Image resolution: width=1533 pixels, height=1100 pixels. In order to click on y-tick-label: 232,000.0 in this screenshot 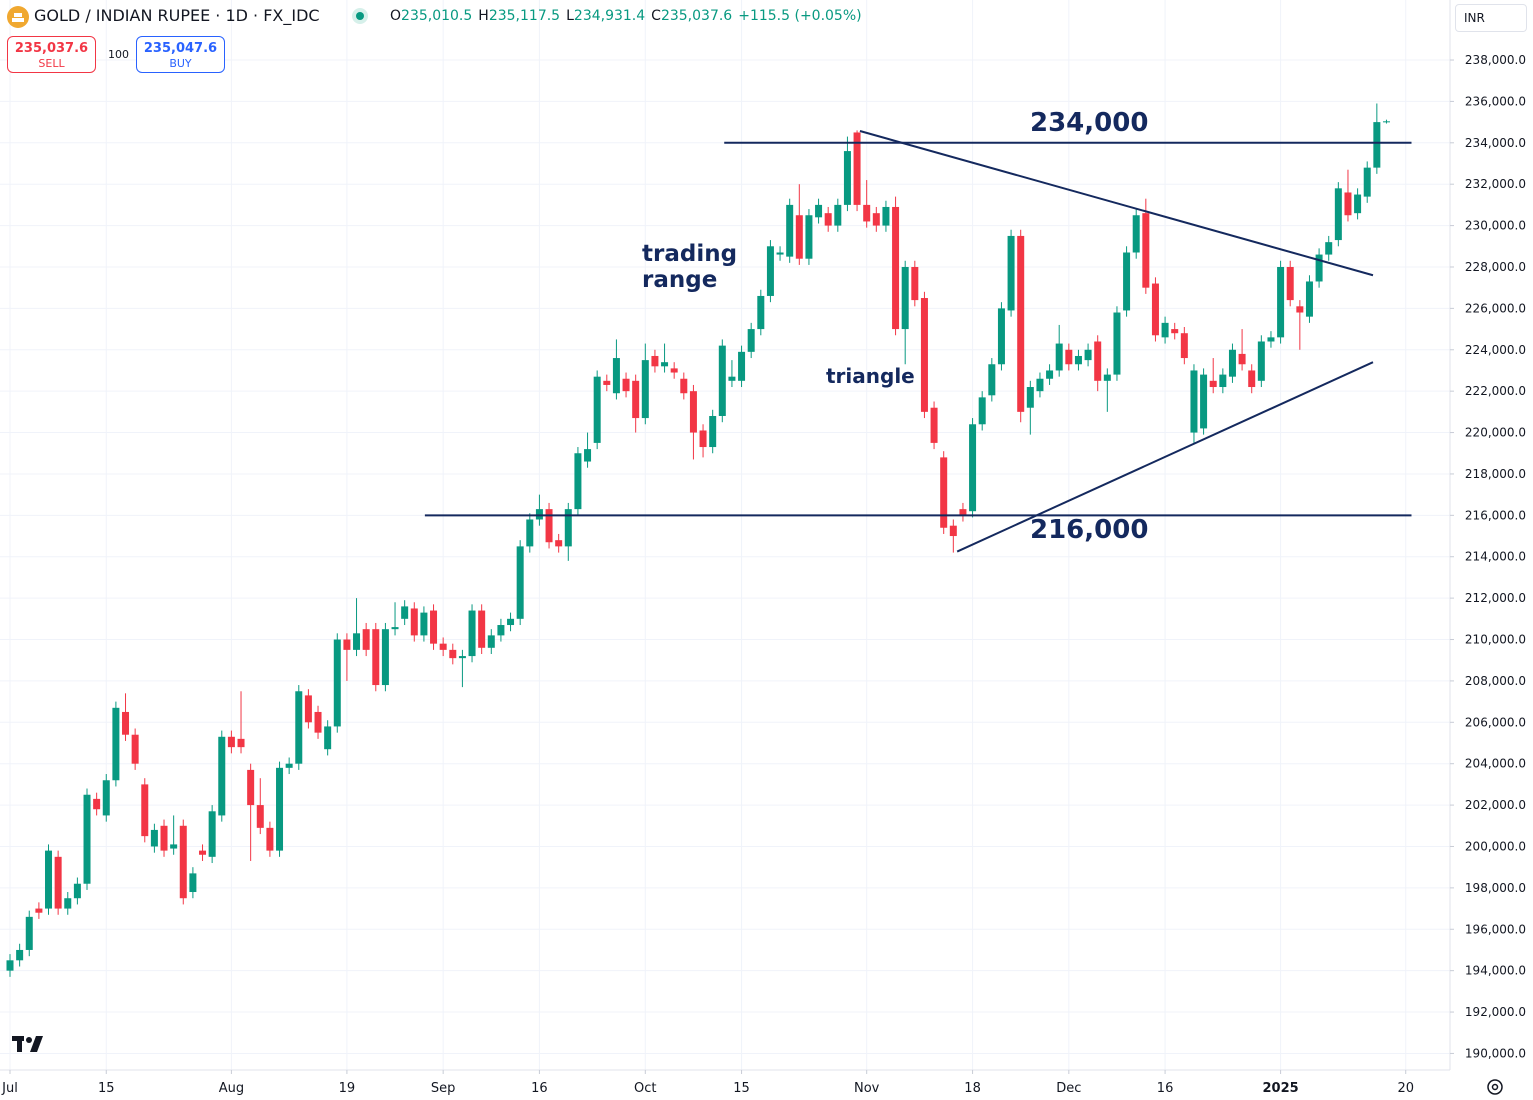, I will do `click(1495, 184)`.